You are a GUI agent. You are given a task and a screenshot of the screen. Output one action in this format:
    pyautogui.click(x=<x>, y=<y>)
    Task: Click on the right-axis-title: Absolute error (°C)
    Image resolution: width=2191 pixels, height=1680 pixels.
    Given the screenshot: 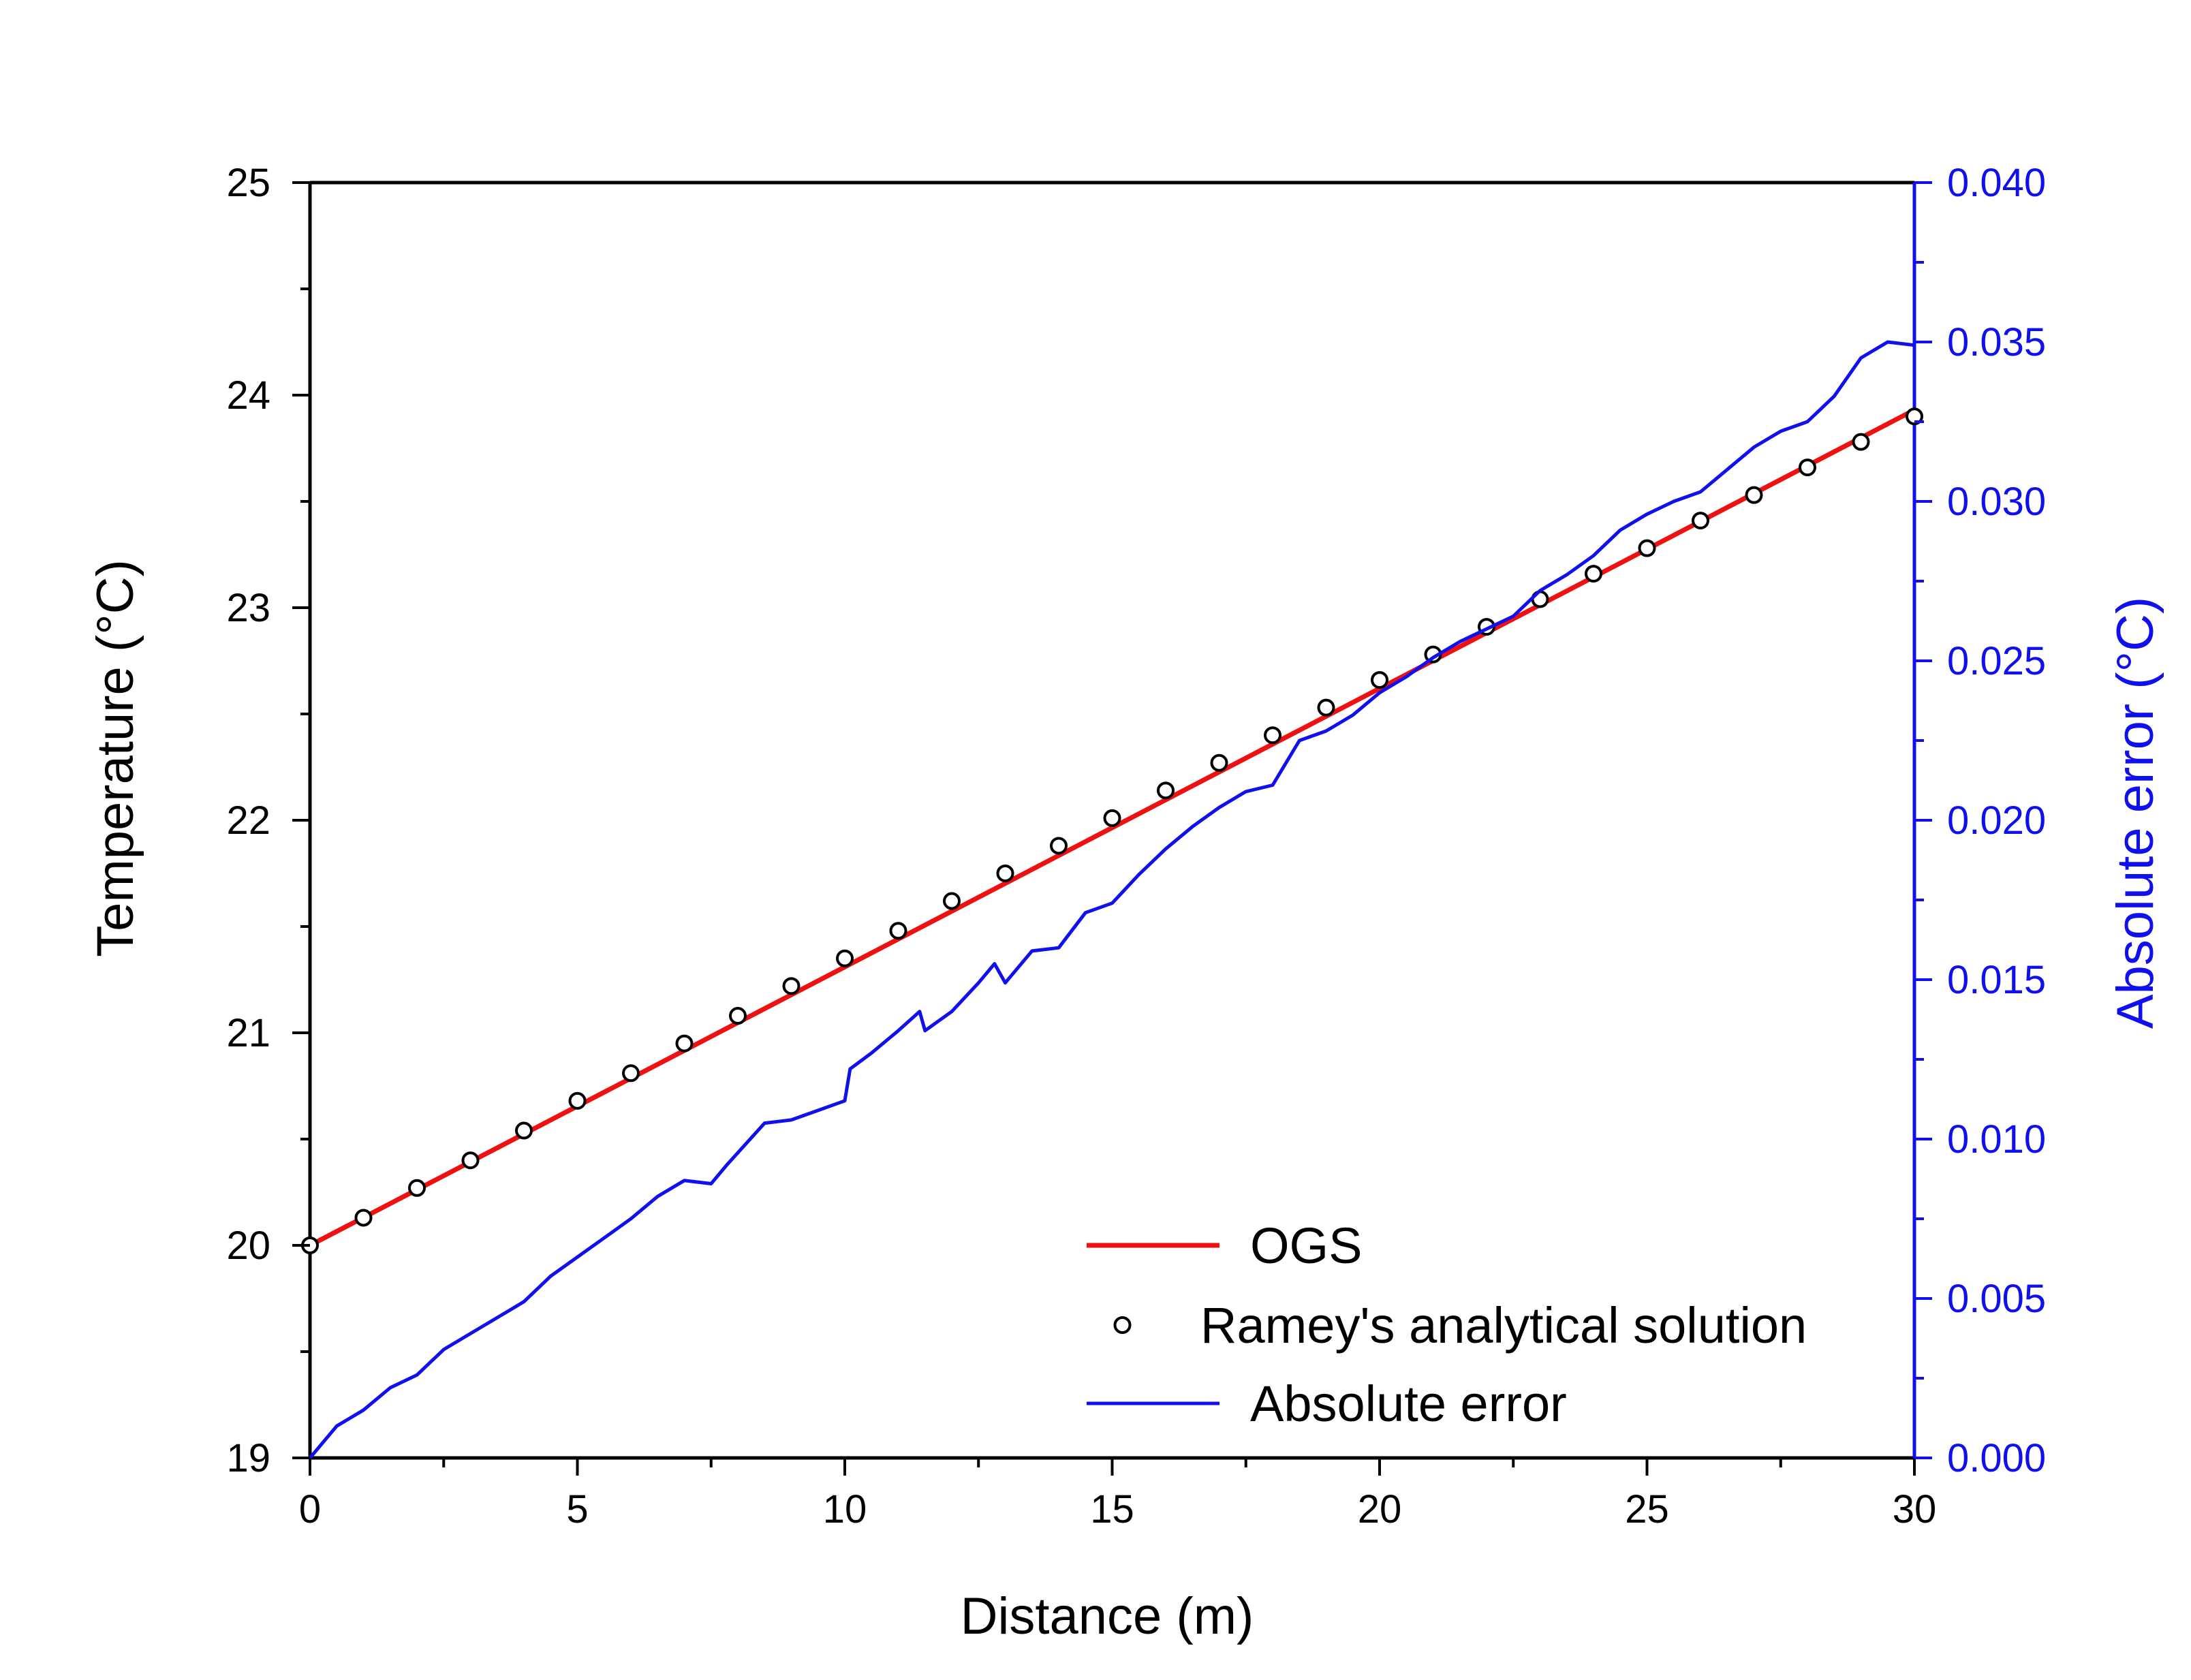 What is the action you would take?
    pyautogui.click(x=2135, y=813)
    